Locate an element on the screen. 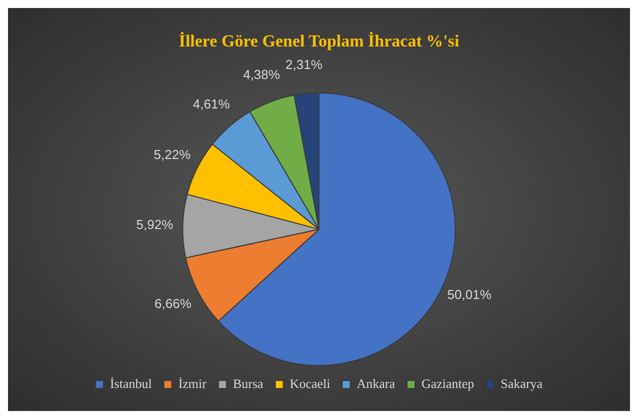 This screenshot has height=419, width=638. data-label: 5,22% is located at coordinates (173, 154).